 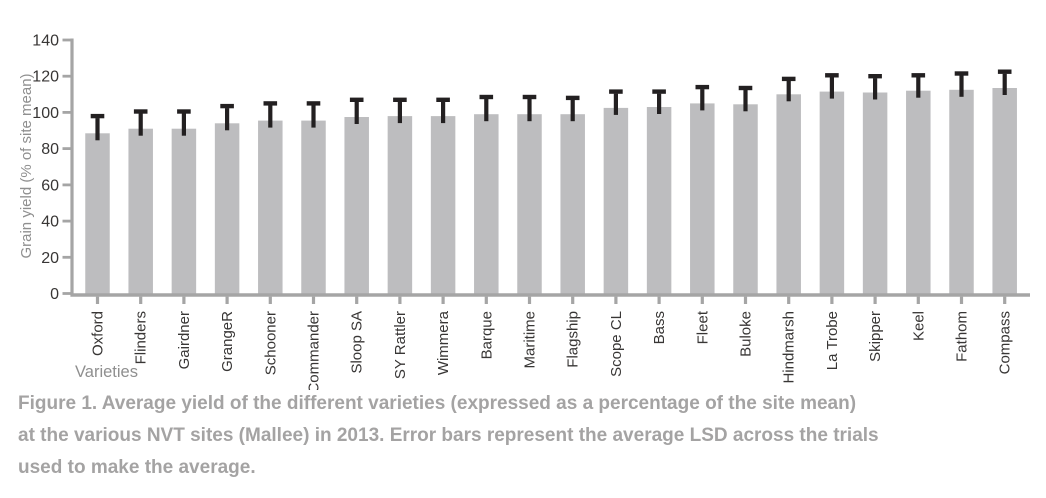 What do you see at coordinates (659, 327) in the screenshot?
I see `x-tick-label: Bass` at bounding box center [659, 327].